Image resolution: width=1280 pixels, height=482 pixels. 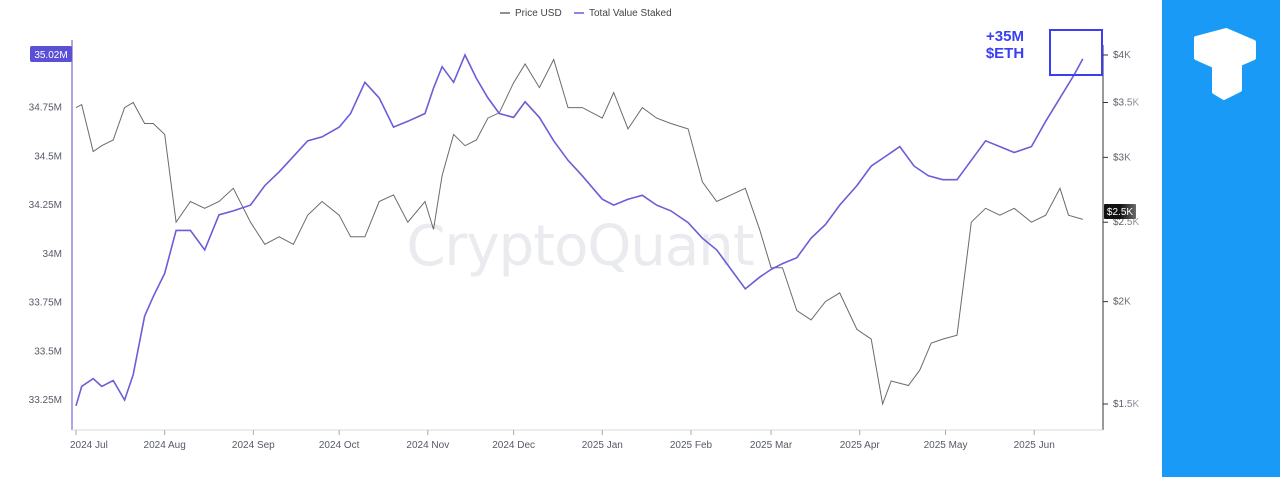 What do you see at coordinates (45, 108) in the screenshot?
I see `left-tick-label: 34.75M` at bounding box center [45, 108].